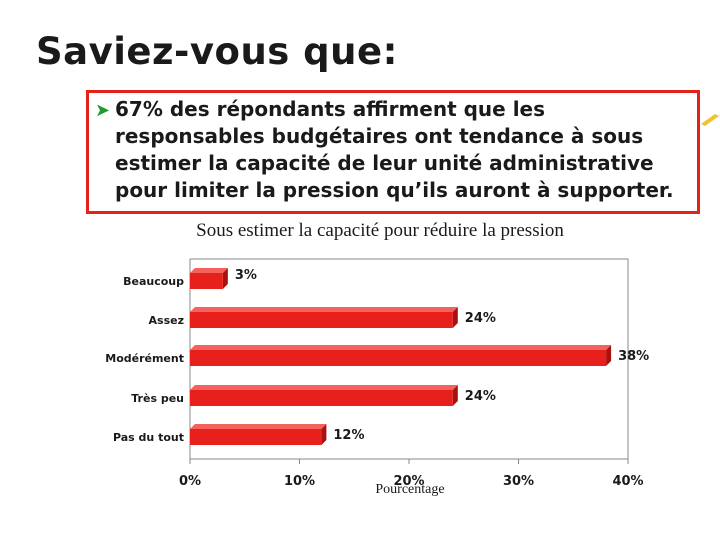 The image size is (720, 540). I want to click on category-label: Très peu, so click(157, 398).